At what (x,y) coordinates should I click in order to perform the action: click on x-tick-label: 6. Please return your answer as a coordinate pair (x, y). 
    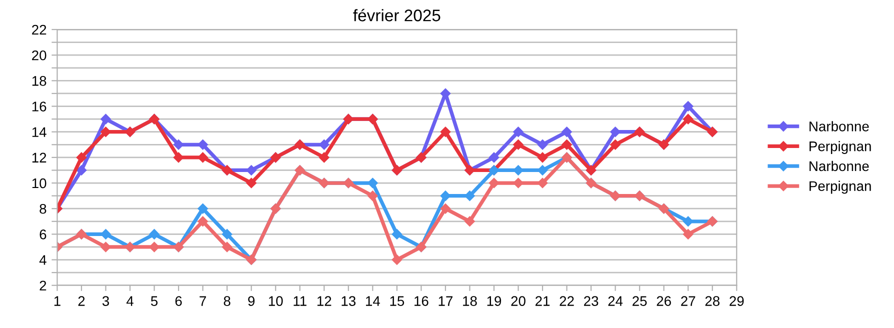
    Looking at the image, I should click on (178, 301).